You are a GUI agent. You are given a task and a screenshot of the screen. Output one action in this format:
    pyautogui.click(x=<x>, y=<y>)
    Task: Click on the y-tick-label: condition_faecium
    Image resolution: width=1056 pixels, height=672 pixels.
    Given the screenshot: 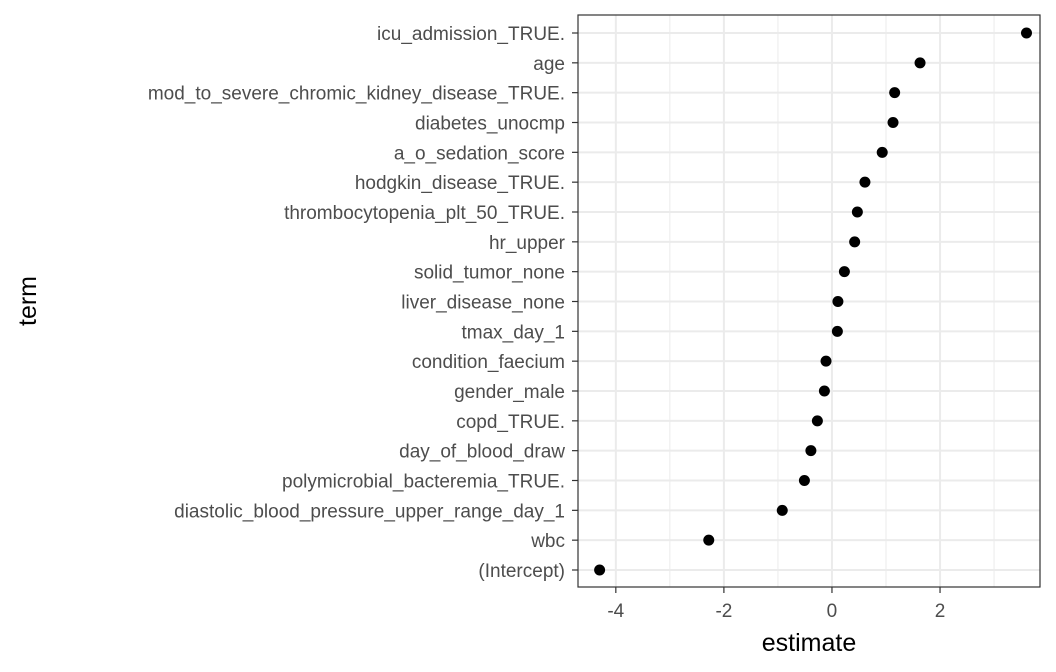 What is the action you would take?
    pyautogui.click(x=488, y=362)
    